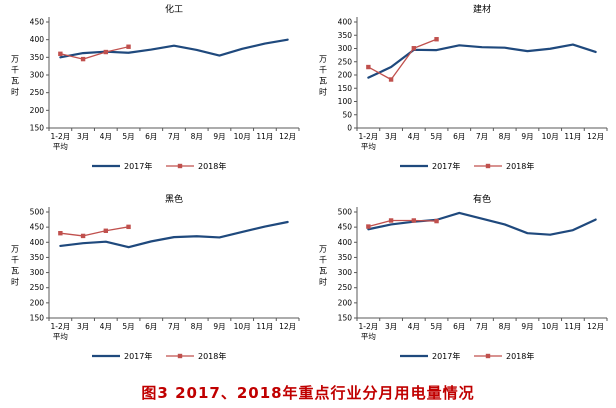 This screenshot has width=616, height=408. What do you see at coordinates (368, 146) in the screenshot?
I see `x-tick-label: 平均` at bounding box center [368, 146].